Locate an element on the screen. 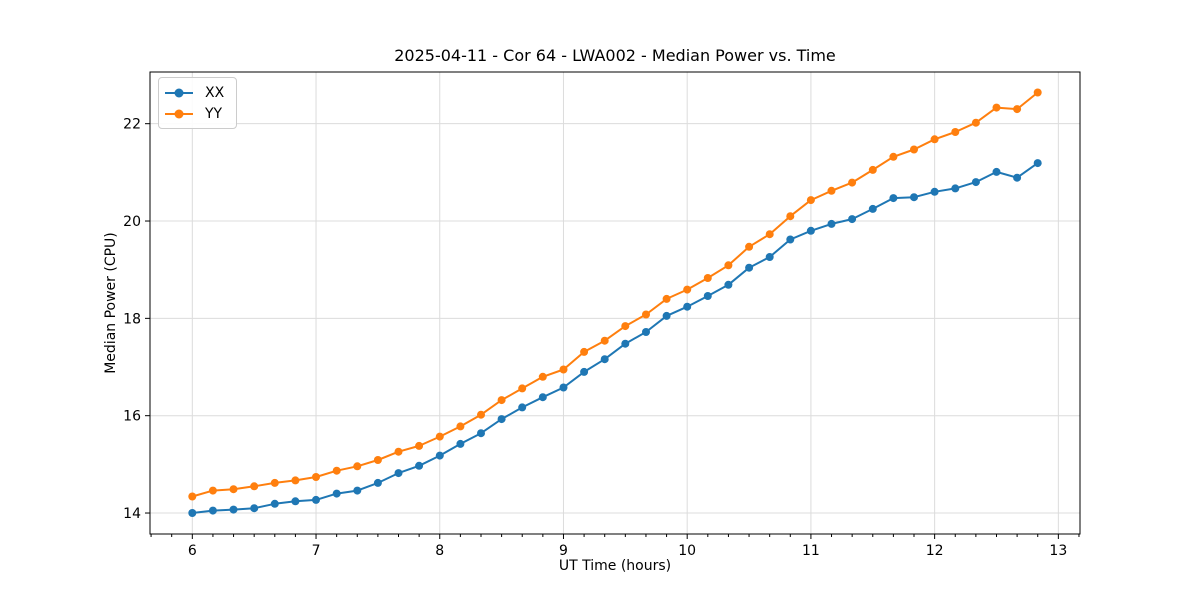 This screenshot has width=1200, height=600. legend-item-yy: YY is located at coordinates (194, 113).